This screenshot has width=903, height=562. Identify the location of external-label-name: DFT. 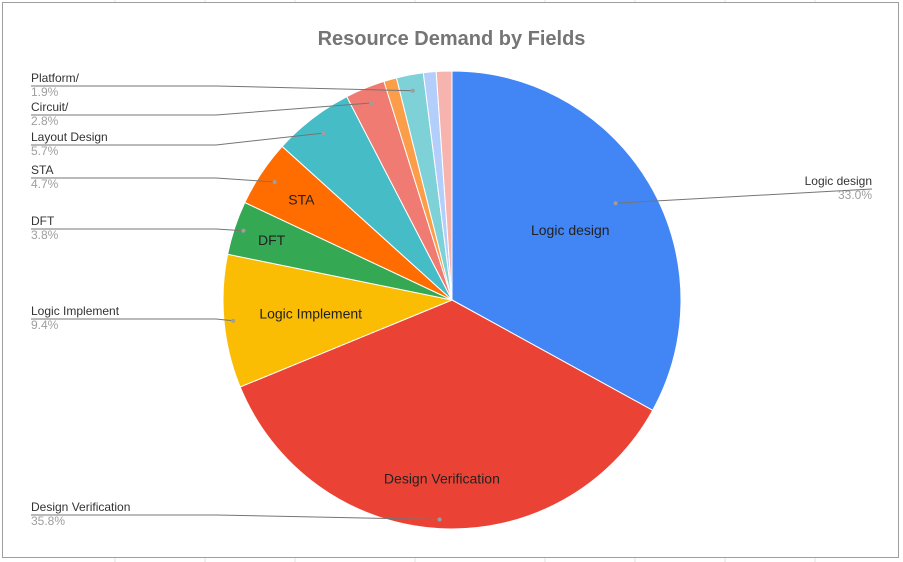
(43, 221).